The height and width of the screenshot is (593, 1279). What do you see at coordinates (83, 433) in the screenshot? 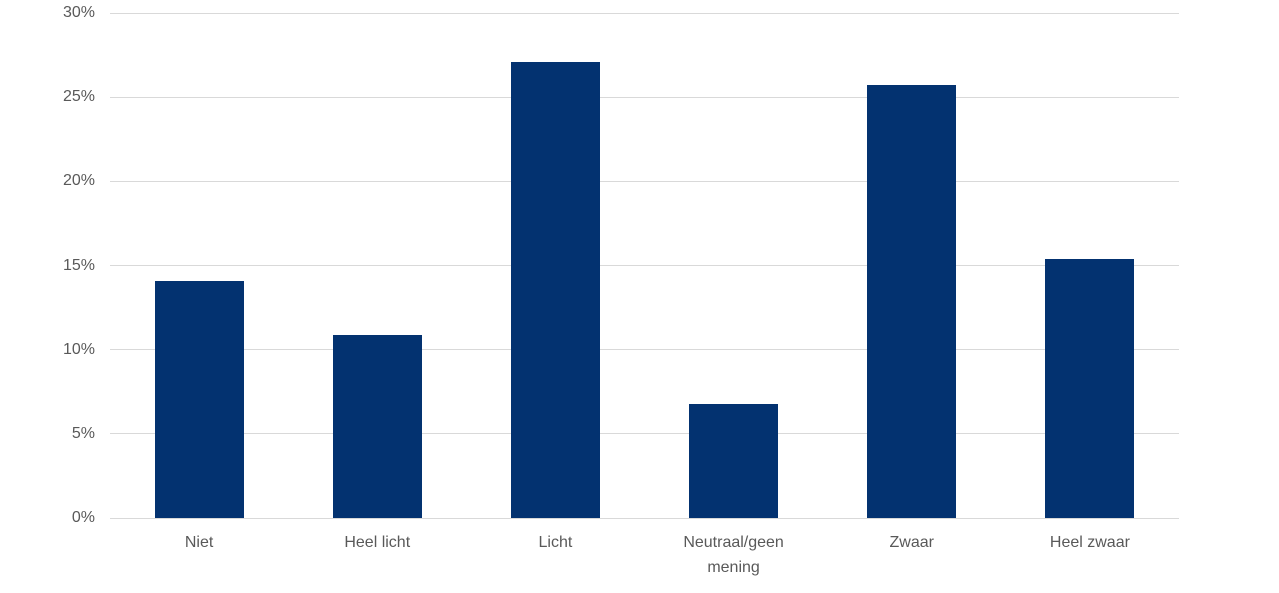
I see `y-tick-label: 5%` at bounding box center [83, 433].